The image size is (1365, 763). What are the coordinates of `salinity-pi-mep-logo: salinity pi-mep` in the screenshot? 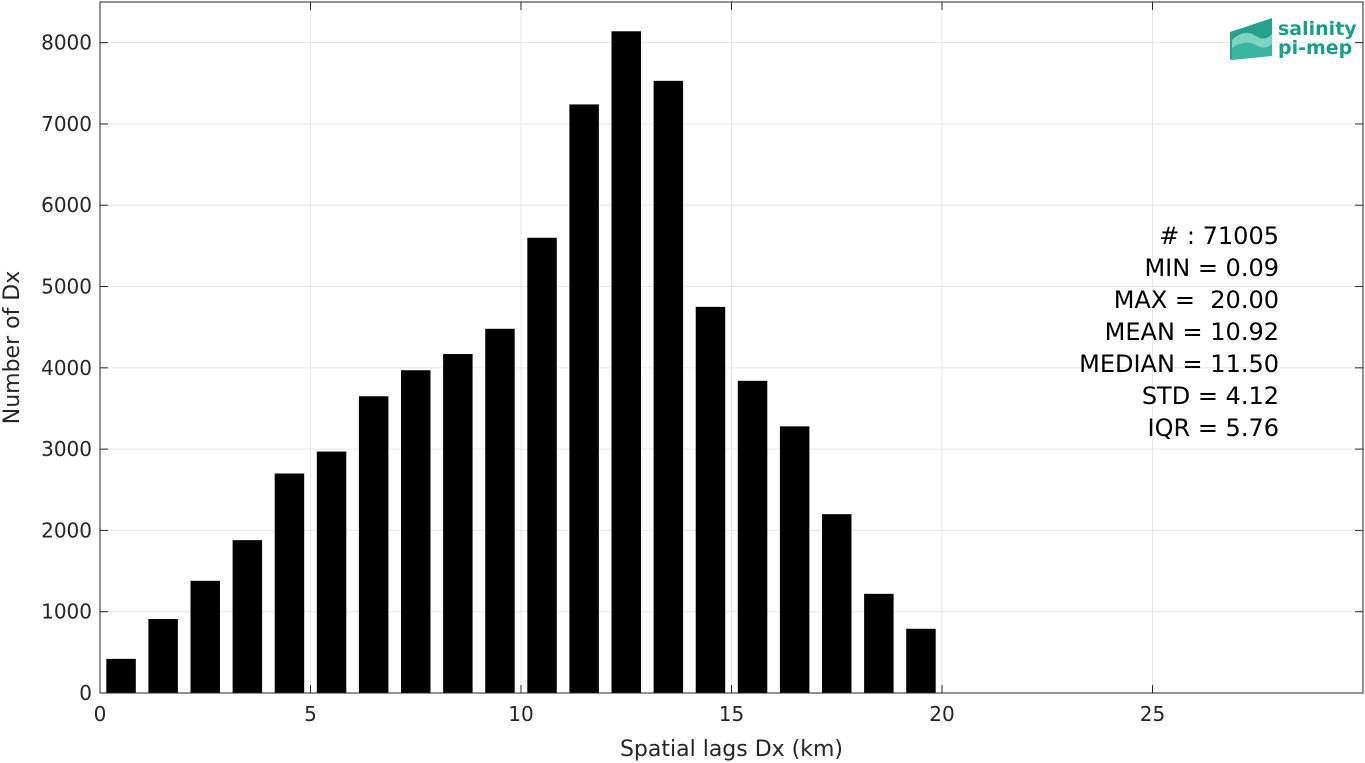 It's located at (1293, 39).